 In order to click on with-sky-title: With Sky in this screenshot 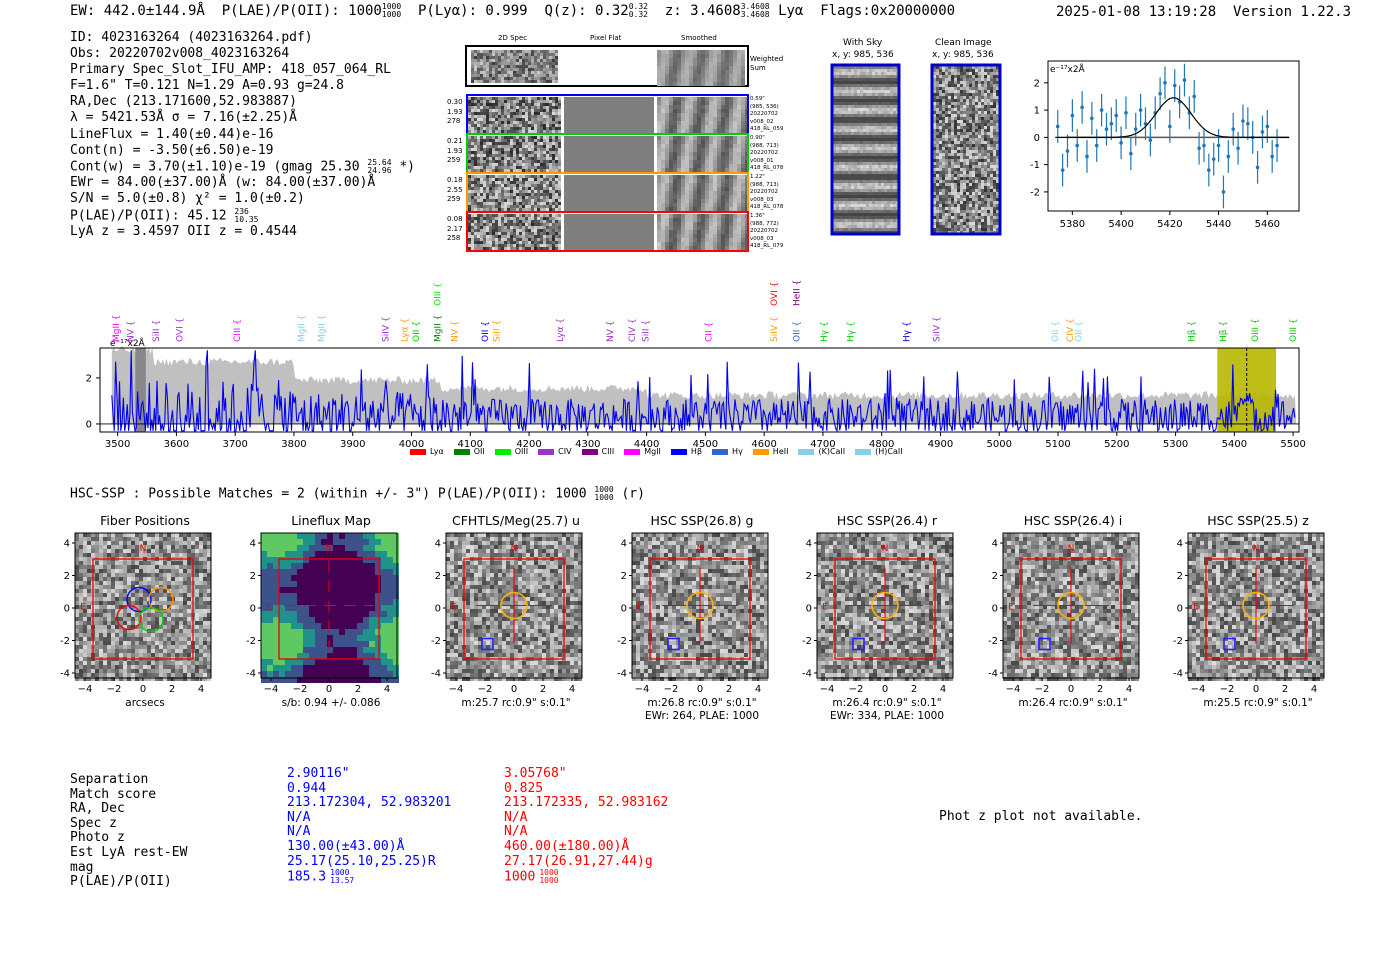, I will do `click(863, 43)`.